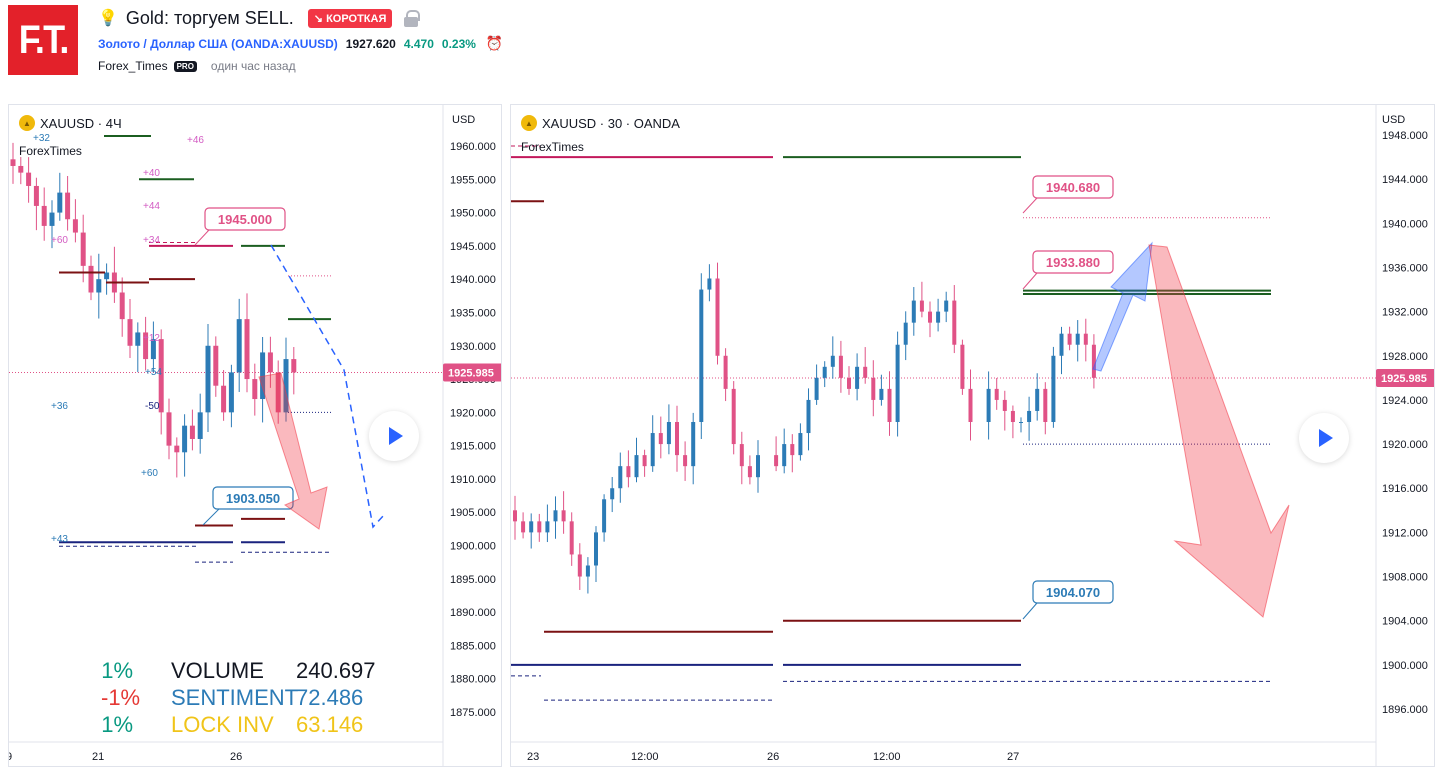 The image size is (1443, 777). I want to click on author-name: Forex_Times, so click(133, 66).